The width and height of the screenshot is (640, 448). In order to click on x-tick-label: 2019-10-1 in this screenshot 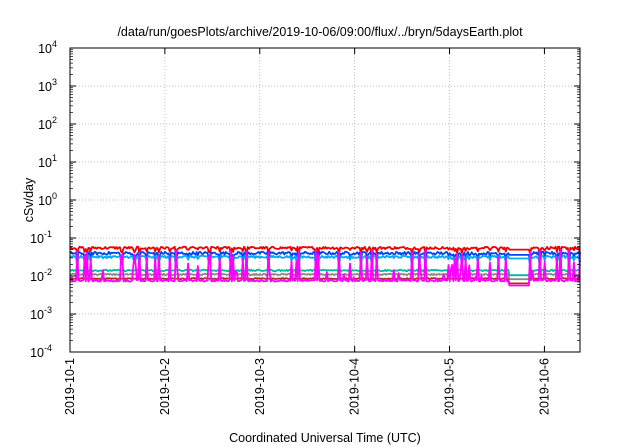, I will do `click(70, 386)`.